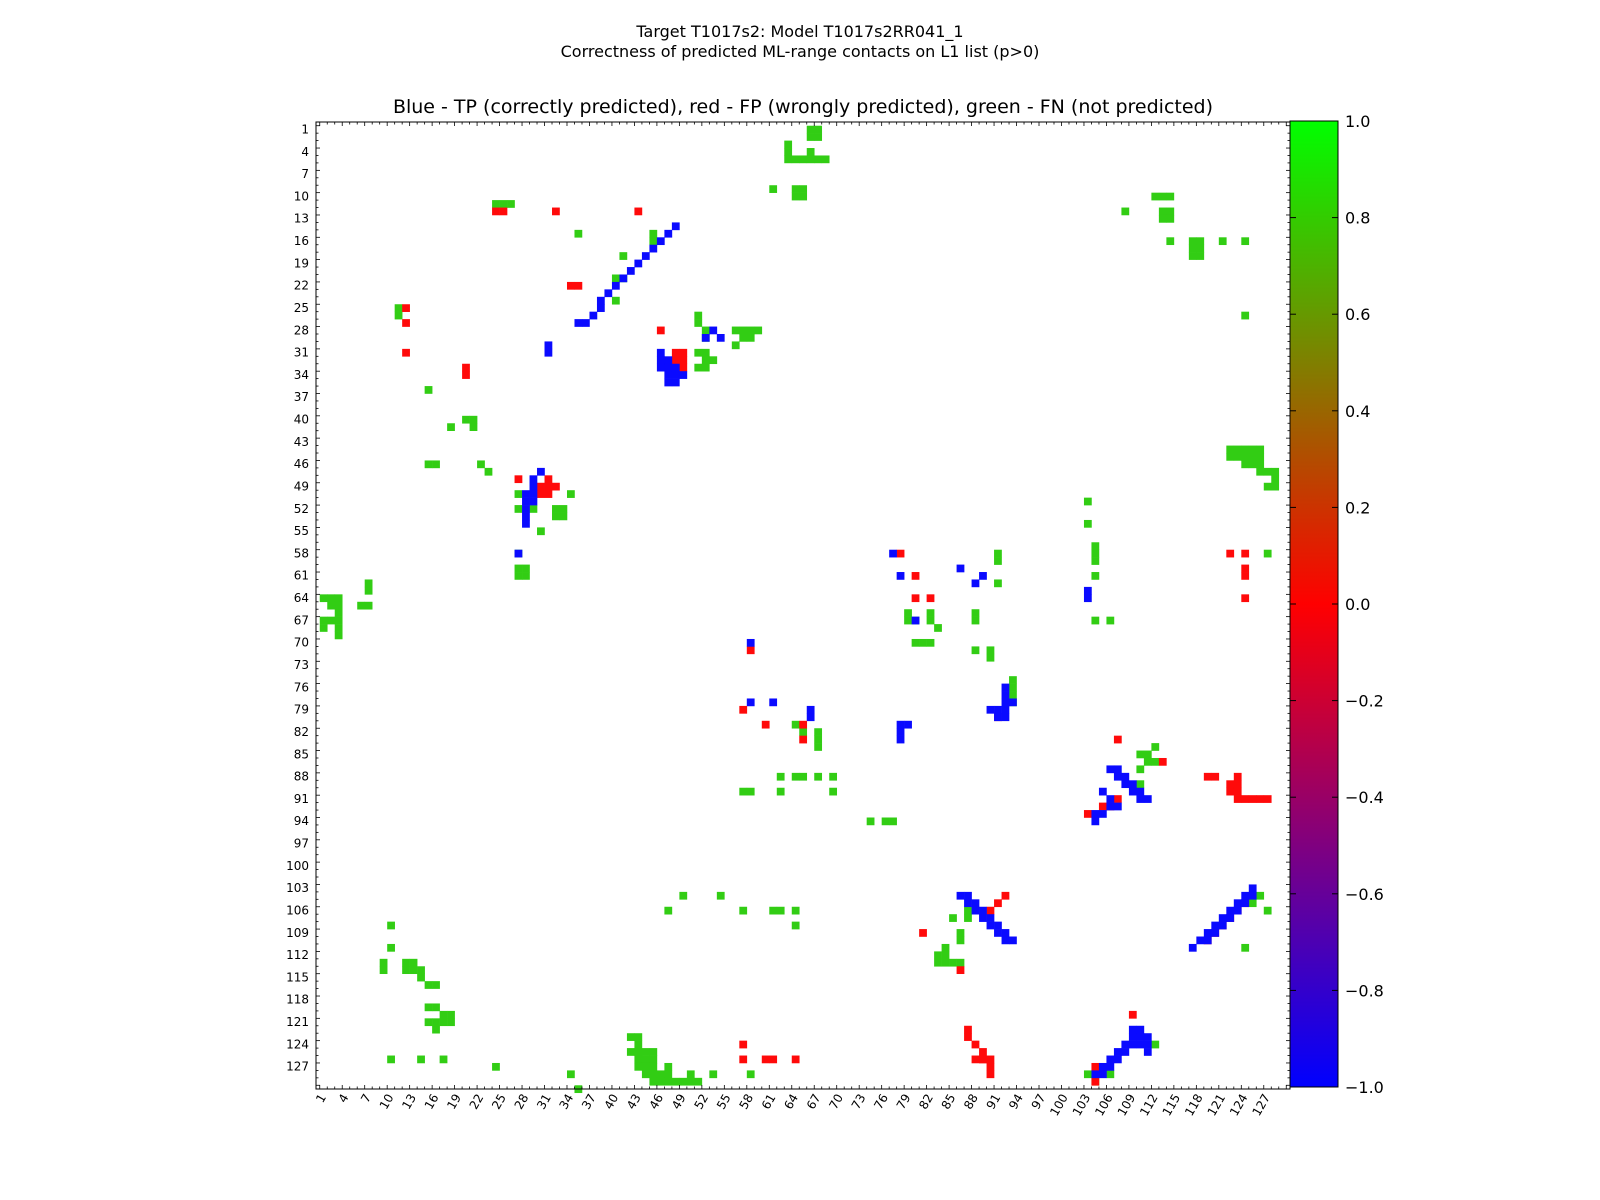 The height and width of the screenshot is (1200, 1600). Describe the element at coordinates (454, 1102) in the screenshot. I see `x-tick-label: 19` at that location.